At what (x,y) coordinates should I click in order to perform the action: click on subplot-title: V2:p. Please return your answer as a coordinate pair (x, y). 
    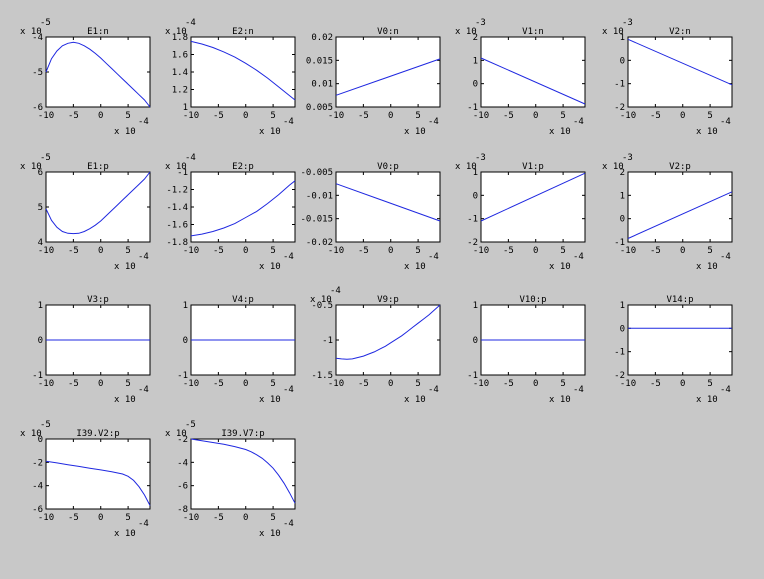
    Looking at the image, I should click on (680, 167).